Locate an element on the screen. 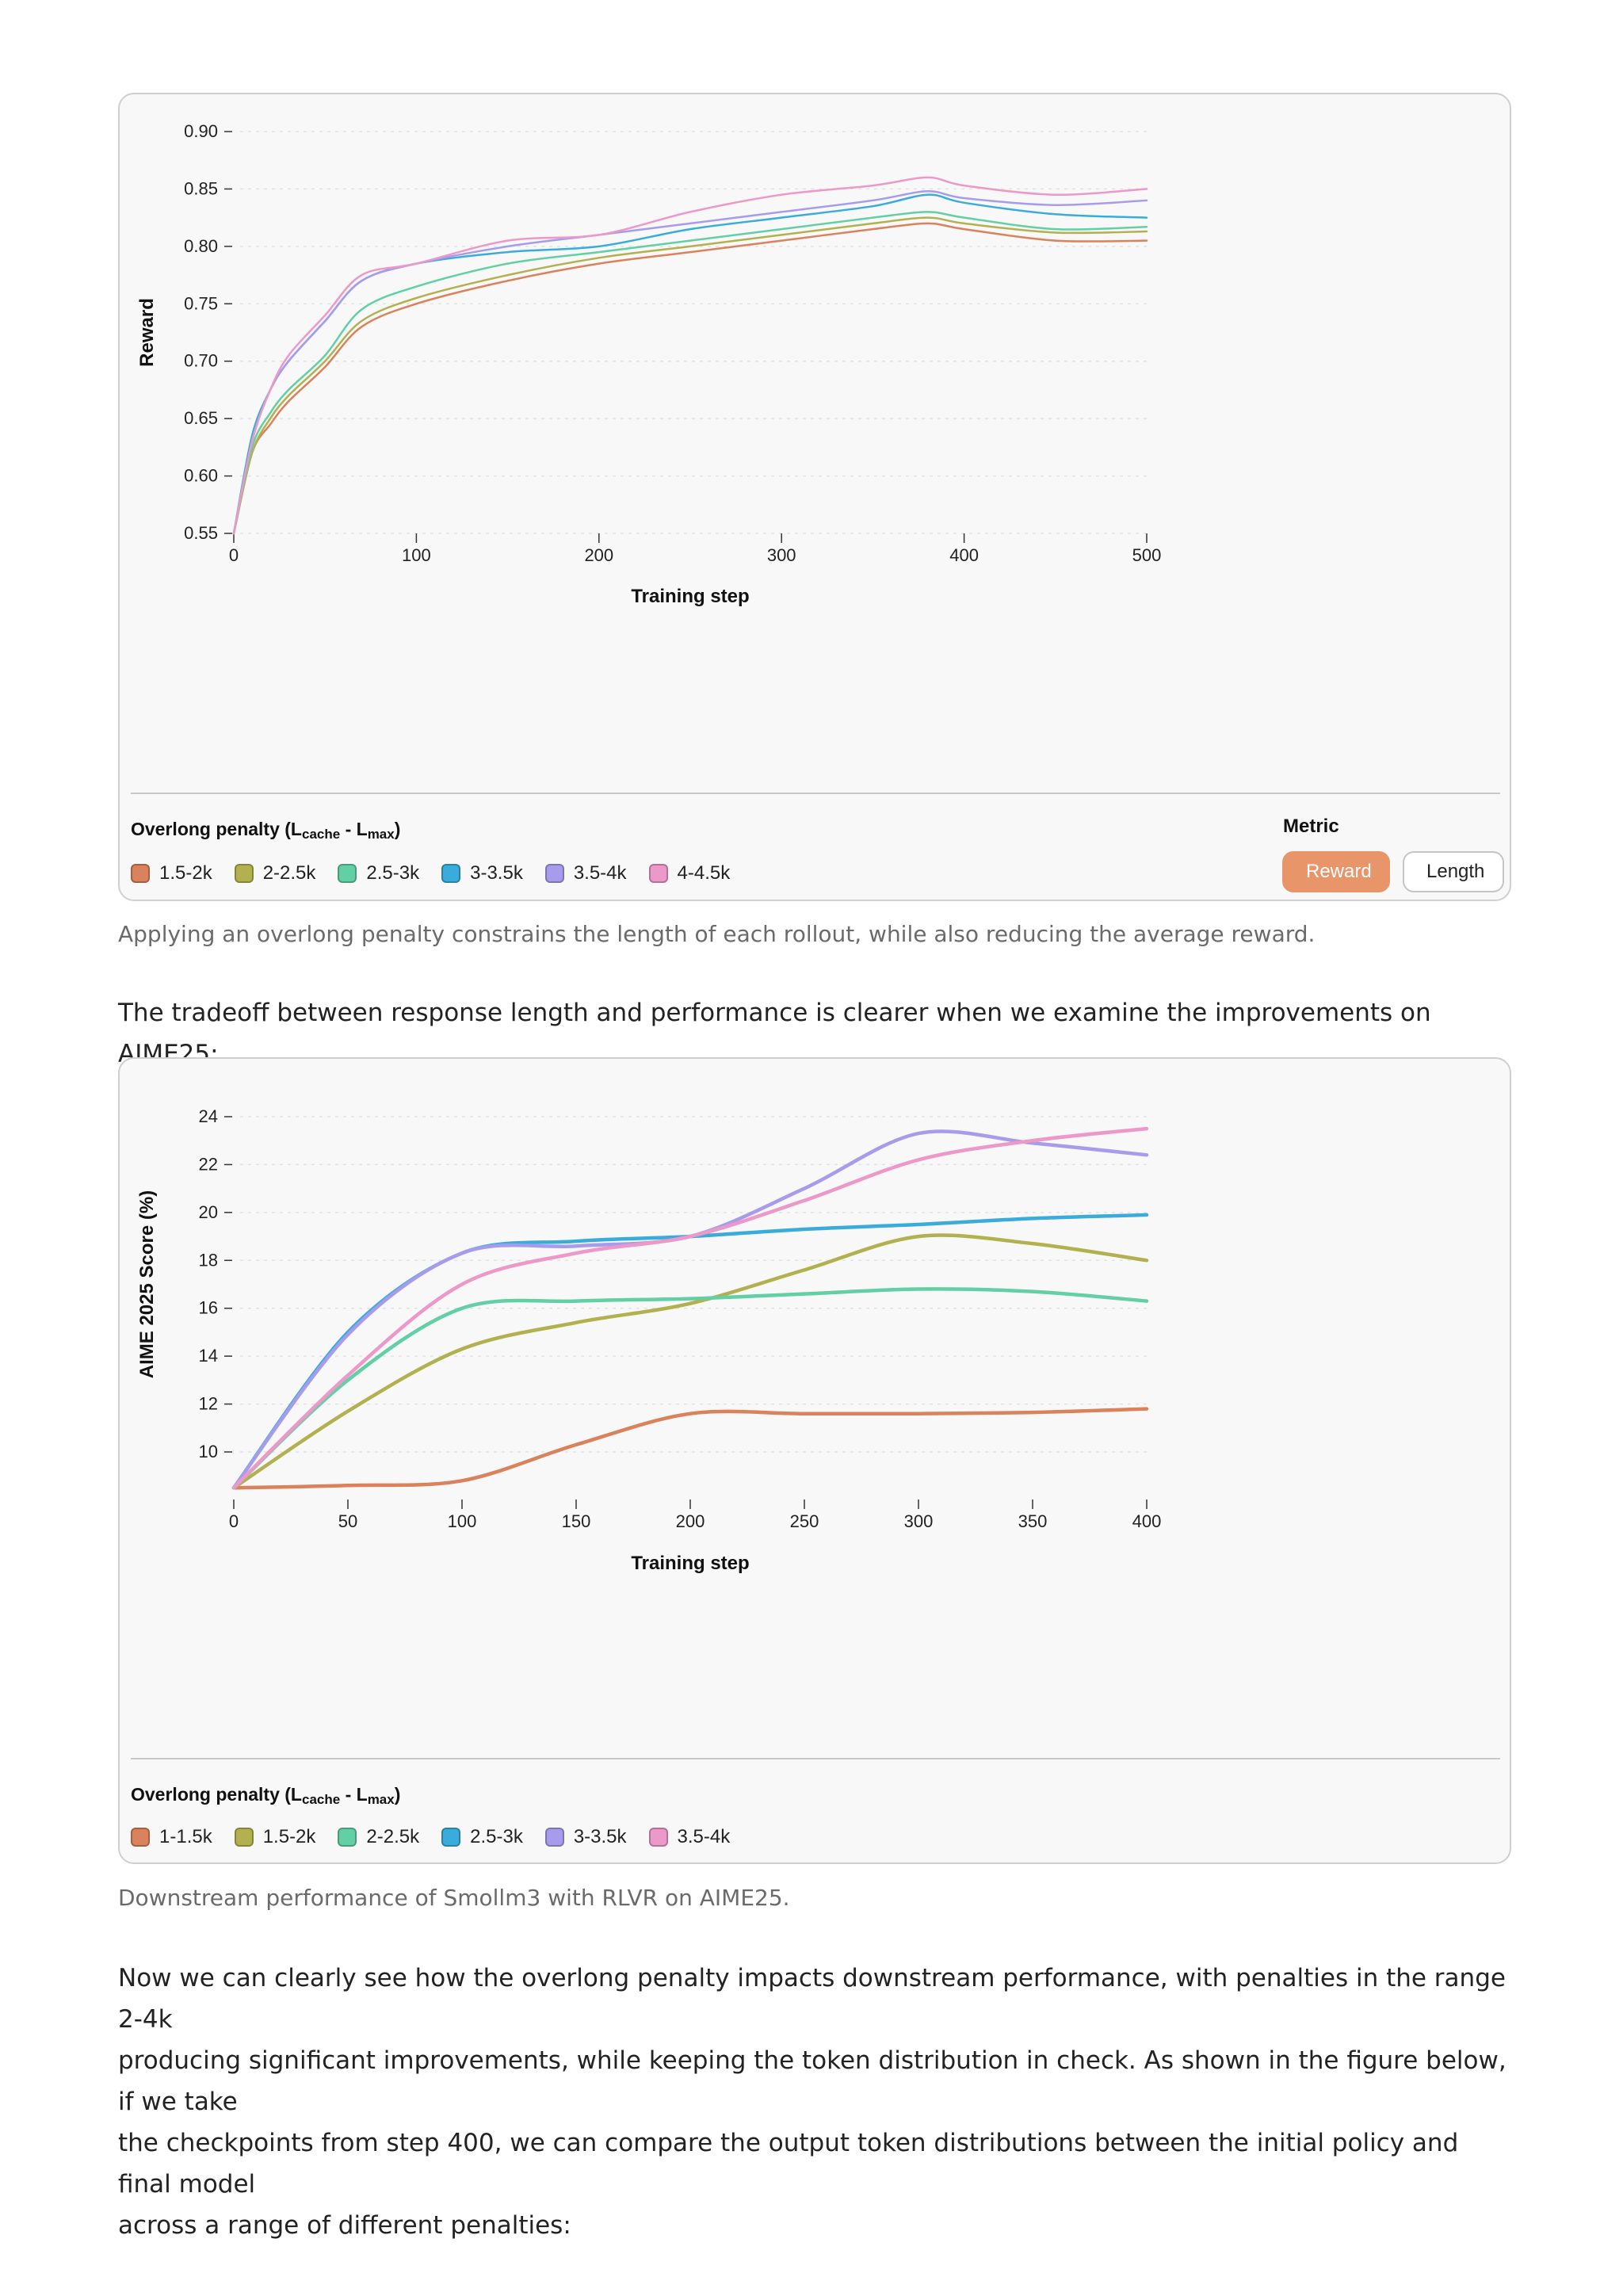 The height and width of the screenshot is (2296, 1623). y-tick-label: 20 is located at coordinates (209, 1212).